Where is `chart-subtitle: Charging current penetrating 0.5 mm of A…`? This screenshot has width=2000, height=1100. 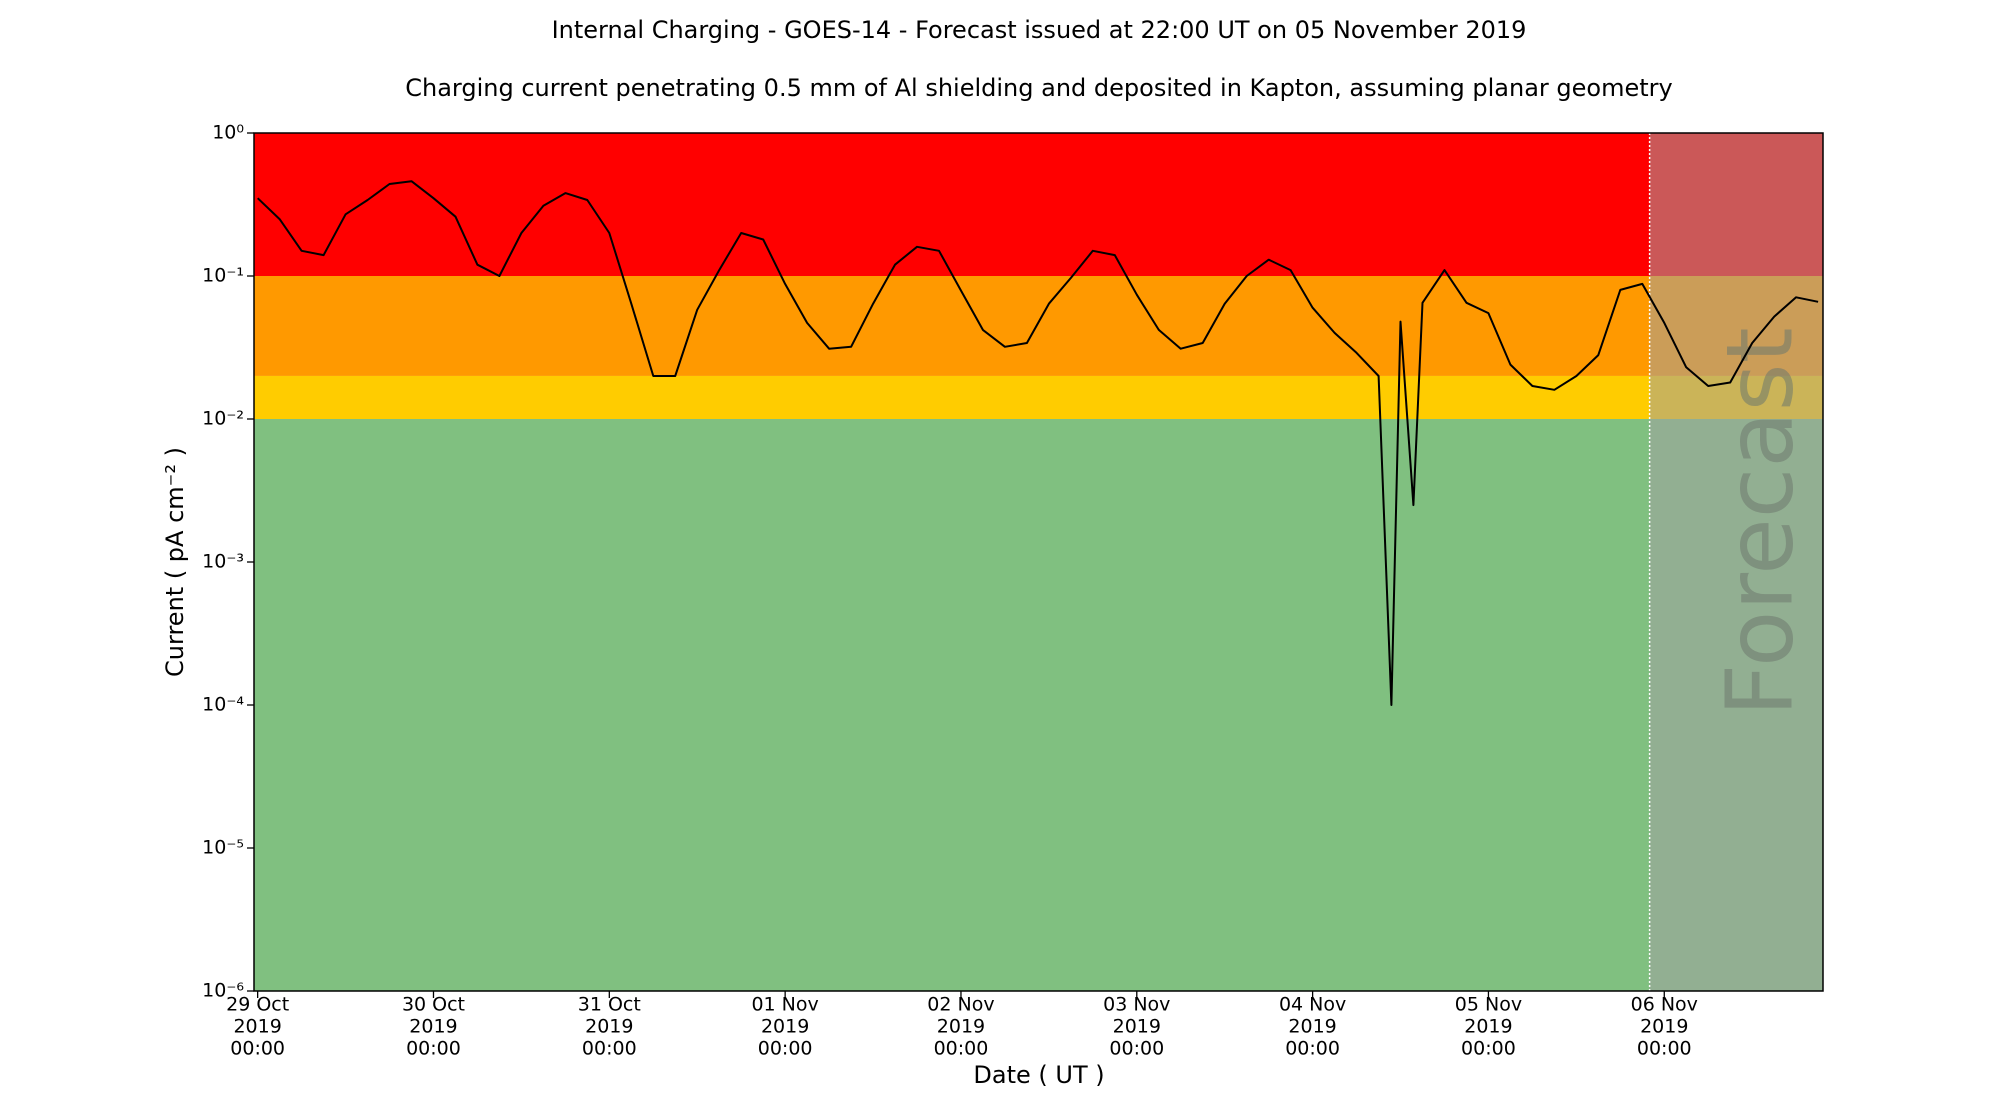
chart-subtitle: Charging current penetrating 0.5 mm of A… is located at coordinates (1039, 88).